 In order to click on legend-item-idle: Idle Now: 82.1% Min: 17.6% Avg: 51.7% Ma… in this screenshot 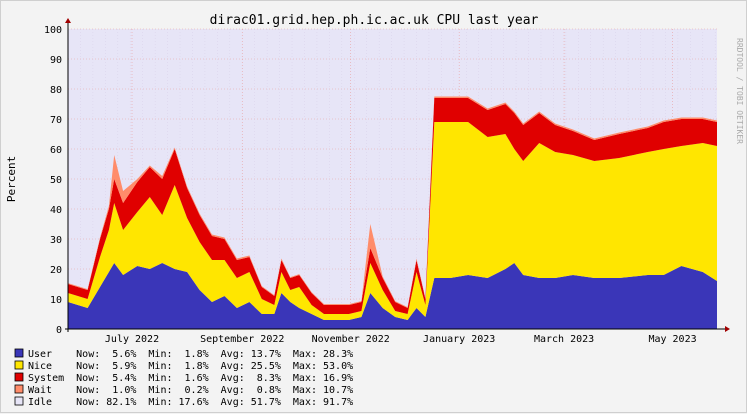, I will do `click(183, 402)`.